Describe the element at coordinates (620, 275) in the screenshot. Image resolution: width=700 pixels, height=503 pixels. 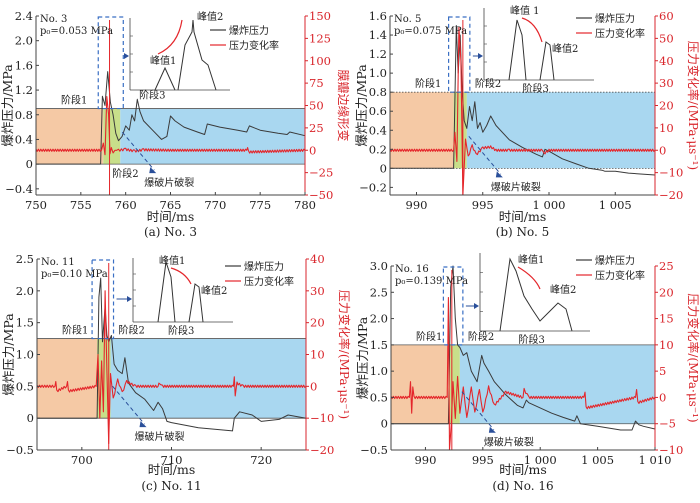
I see `legend-rate-label: 压力变化率` at that location.